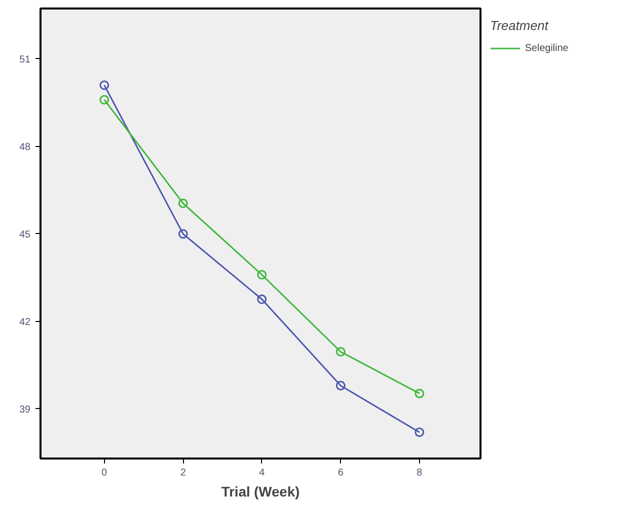 The height and width of the screenshot is (531, 641). I want to click on y-tick-label: 48, so click(25, 147).